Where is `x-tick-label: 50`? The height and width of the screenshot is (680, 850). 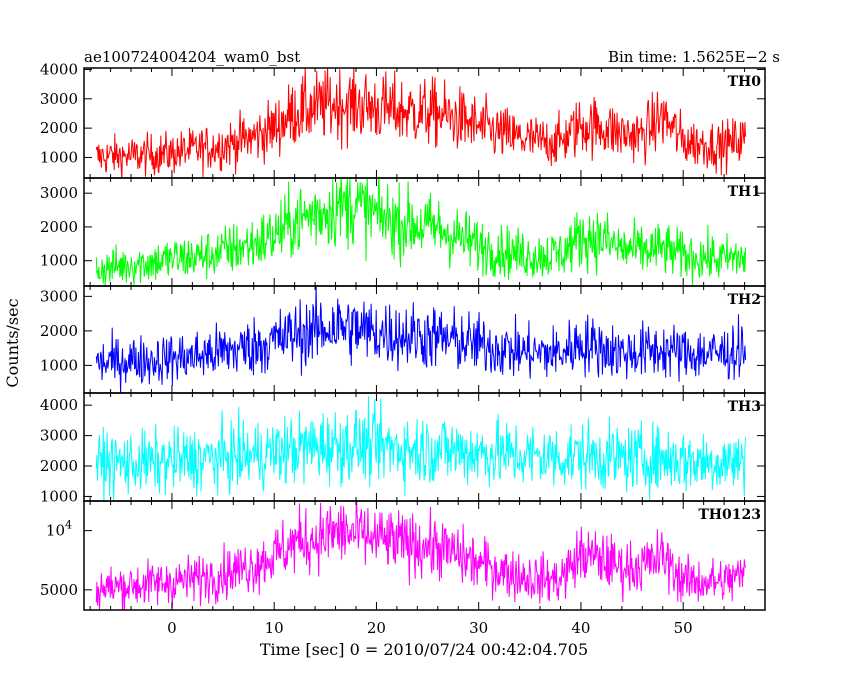 x-tick-label: 50 is located at coordinates (683, 628).